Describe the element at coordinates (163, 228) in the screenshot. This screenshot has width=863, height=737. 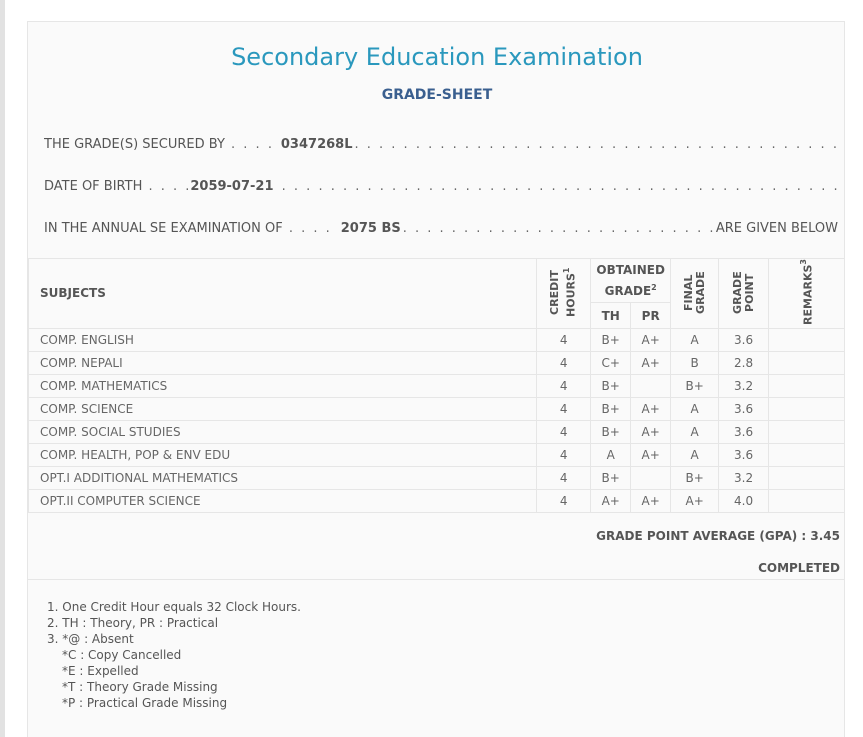
I see `exam-label: IN THE ANNUAL SE EXAMINATION OF` at that location.